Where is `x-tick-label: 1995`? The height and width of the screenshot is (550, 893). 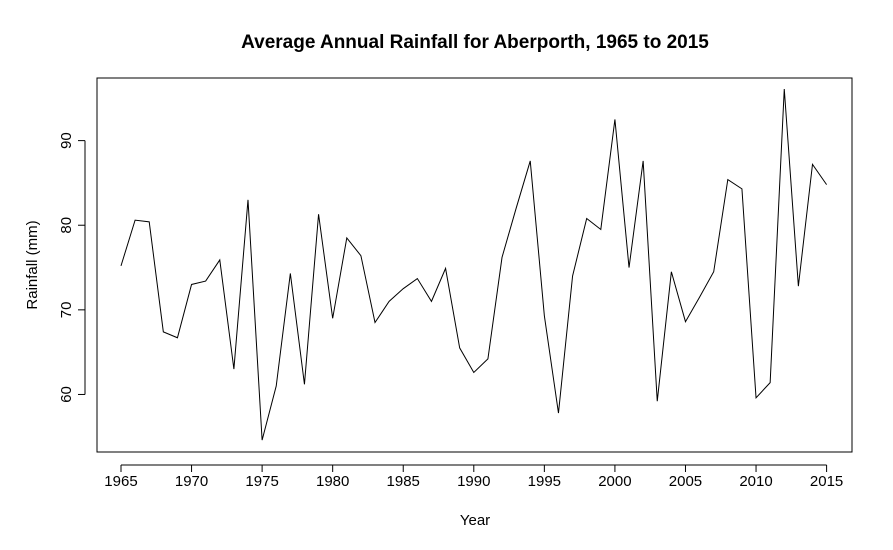
x-tick-label: 1995 is located at coordinates (544, 481).